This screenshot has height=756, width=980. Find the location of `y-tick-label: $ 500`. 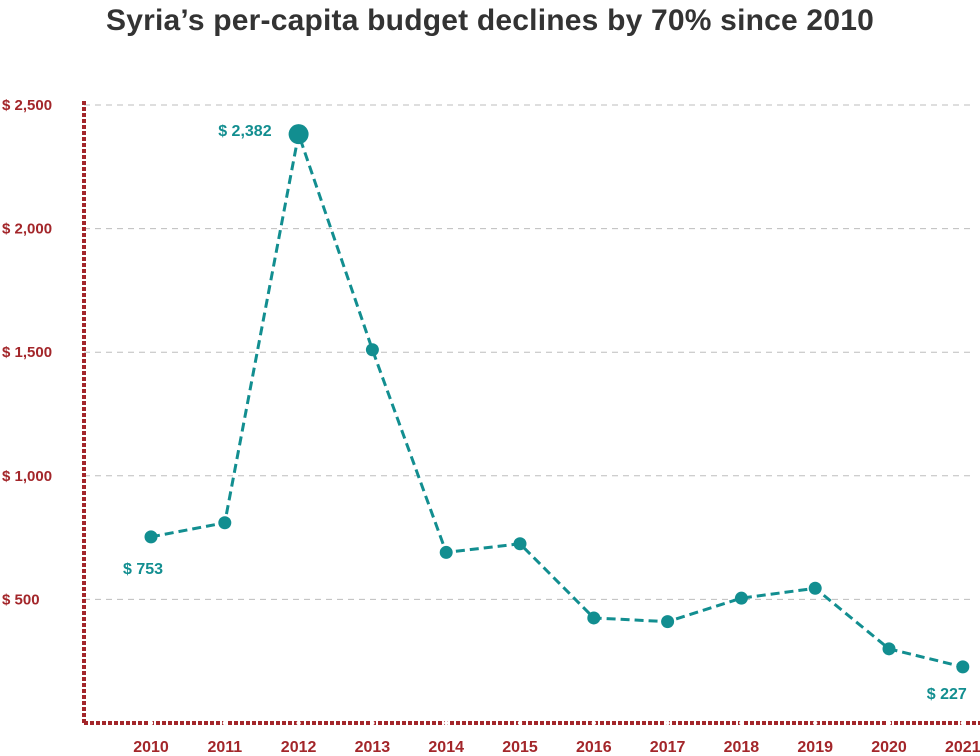

y-tick-label: $ 500 is located at coordinates (21, 599).